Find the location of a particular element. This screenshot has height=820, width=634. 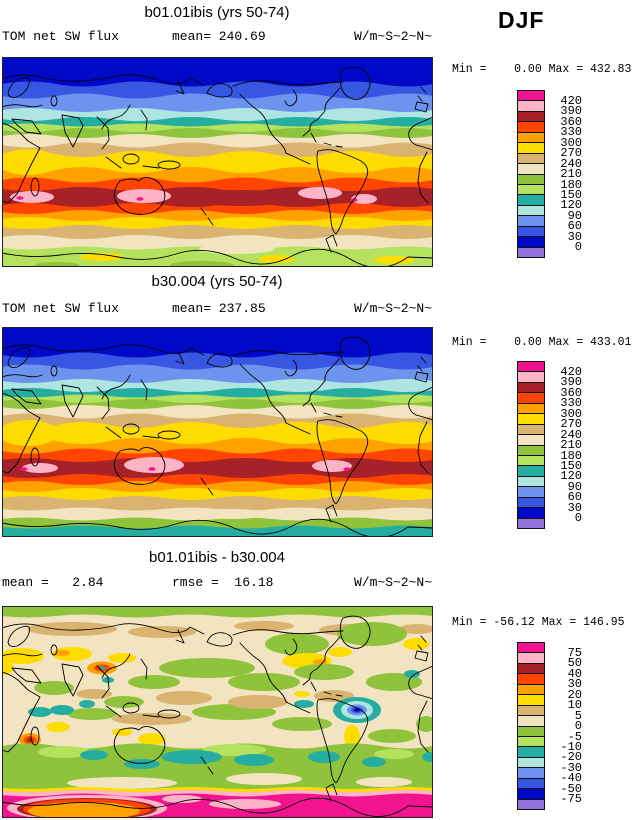

colorbar-tick-label: -5 is located at coordinates (574, 736).